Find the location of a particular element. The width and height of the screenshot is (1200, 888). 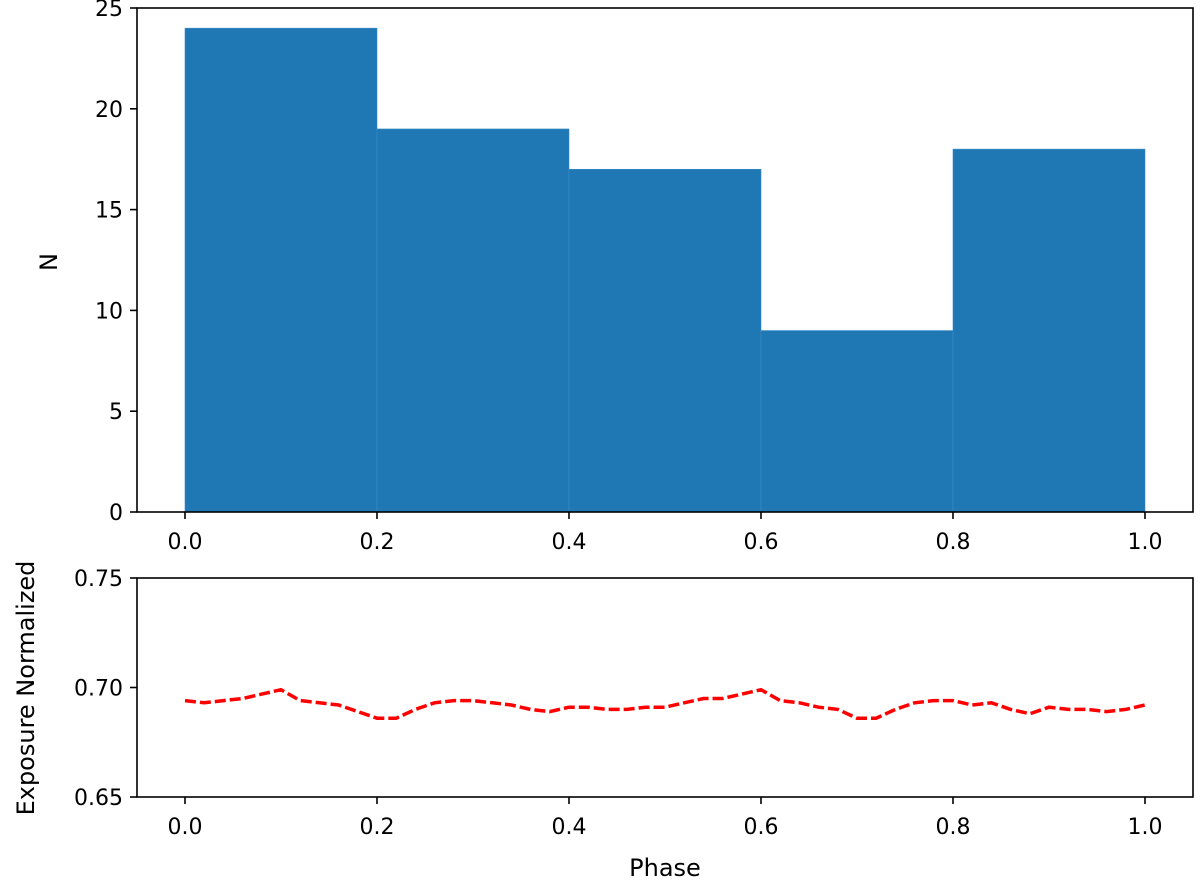

histogram-x-tick-label: 0.0 is located at coordinates (185, 542).